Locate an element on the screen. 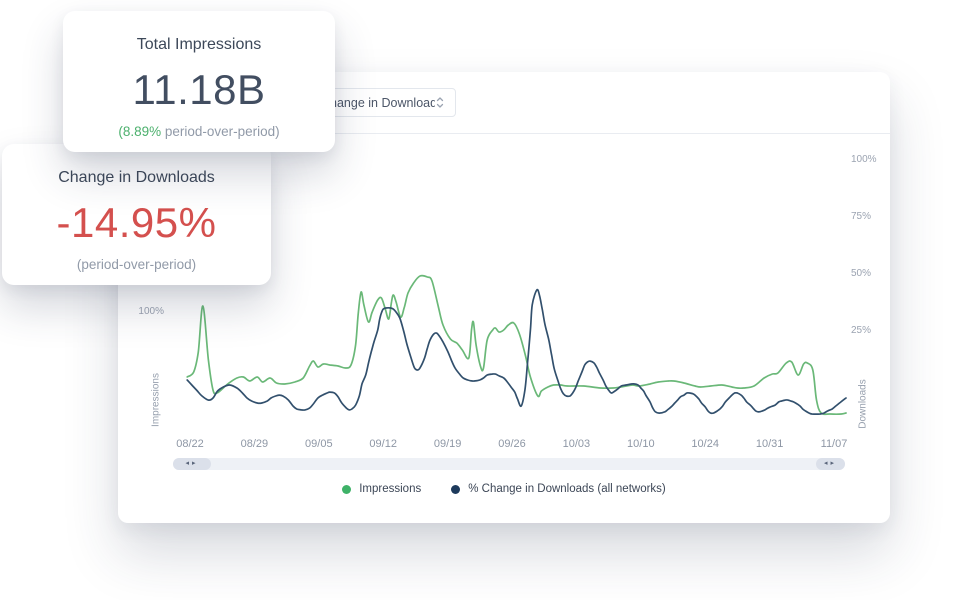 The image size is (960, 600). x-axis-tick-label: 10/24 is located at coordinates (705, 444).